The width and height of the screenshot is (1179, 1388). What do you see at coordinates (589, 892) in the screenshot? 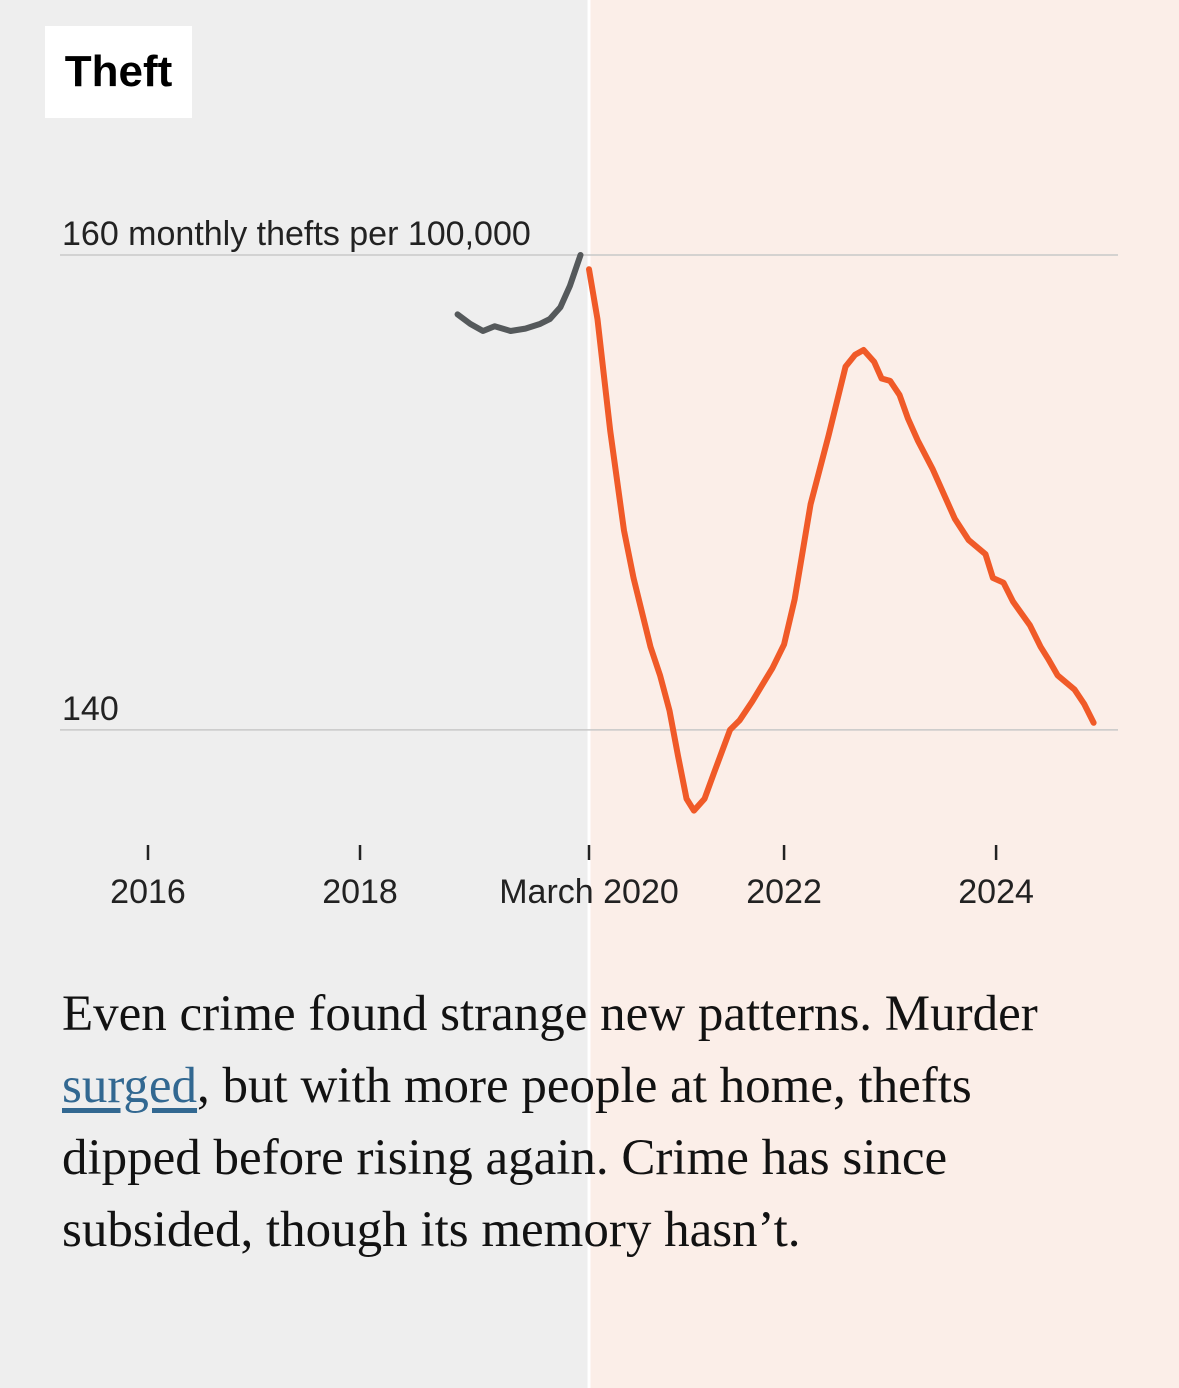
I see `x-tick-label: March 2020` at bounding box center [589, 892].